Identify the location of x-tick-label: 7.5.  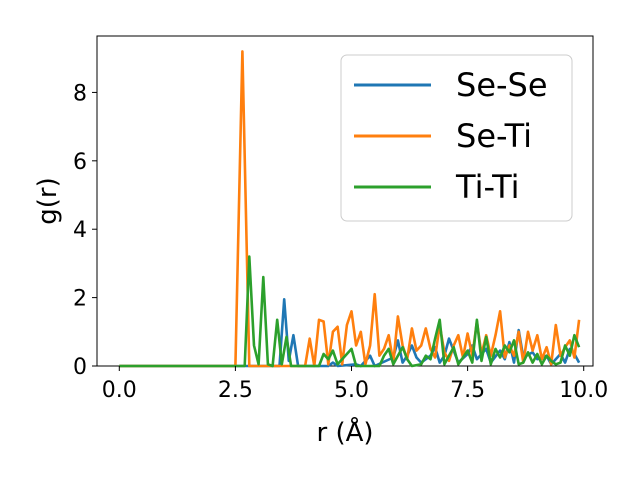
(467, 390).